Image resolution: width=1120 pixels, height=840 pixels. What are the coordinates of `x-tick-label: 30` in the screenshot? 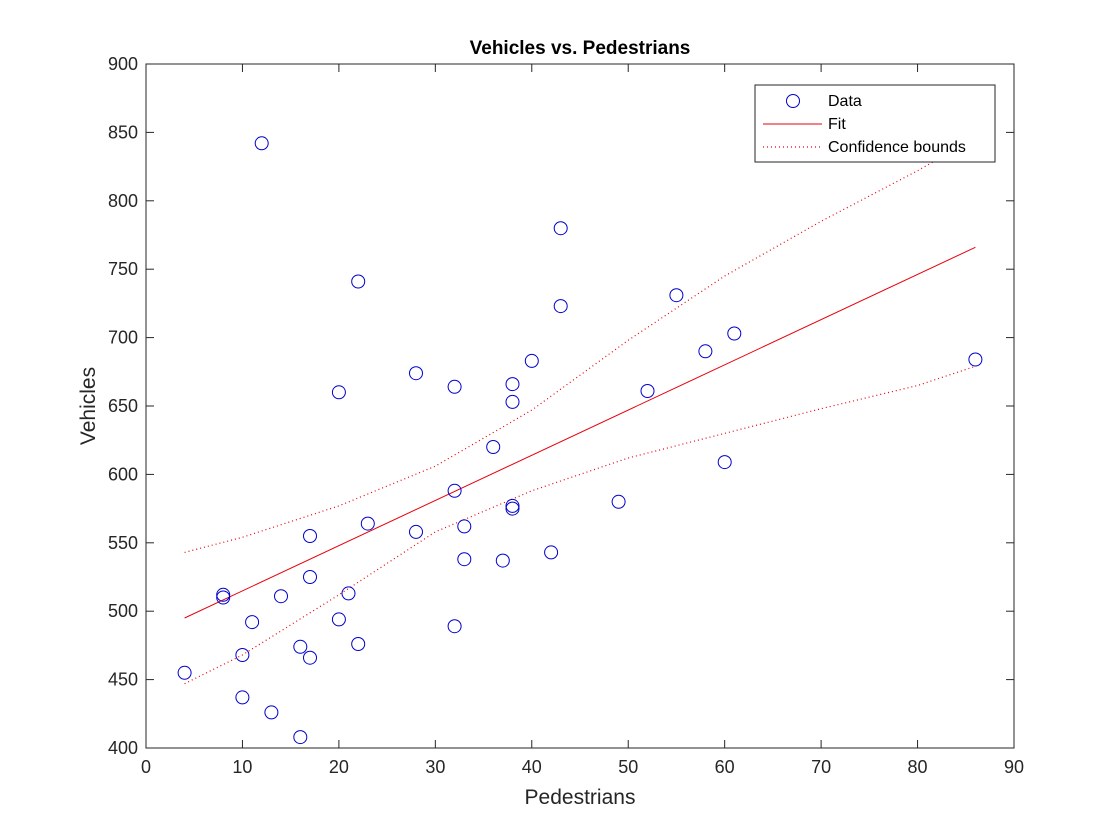 It's located at (435, 767).